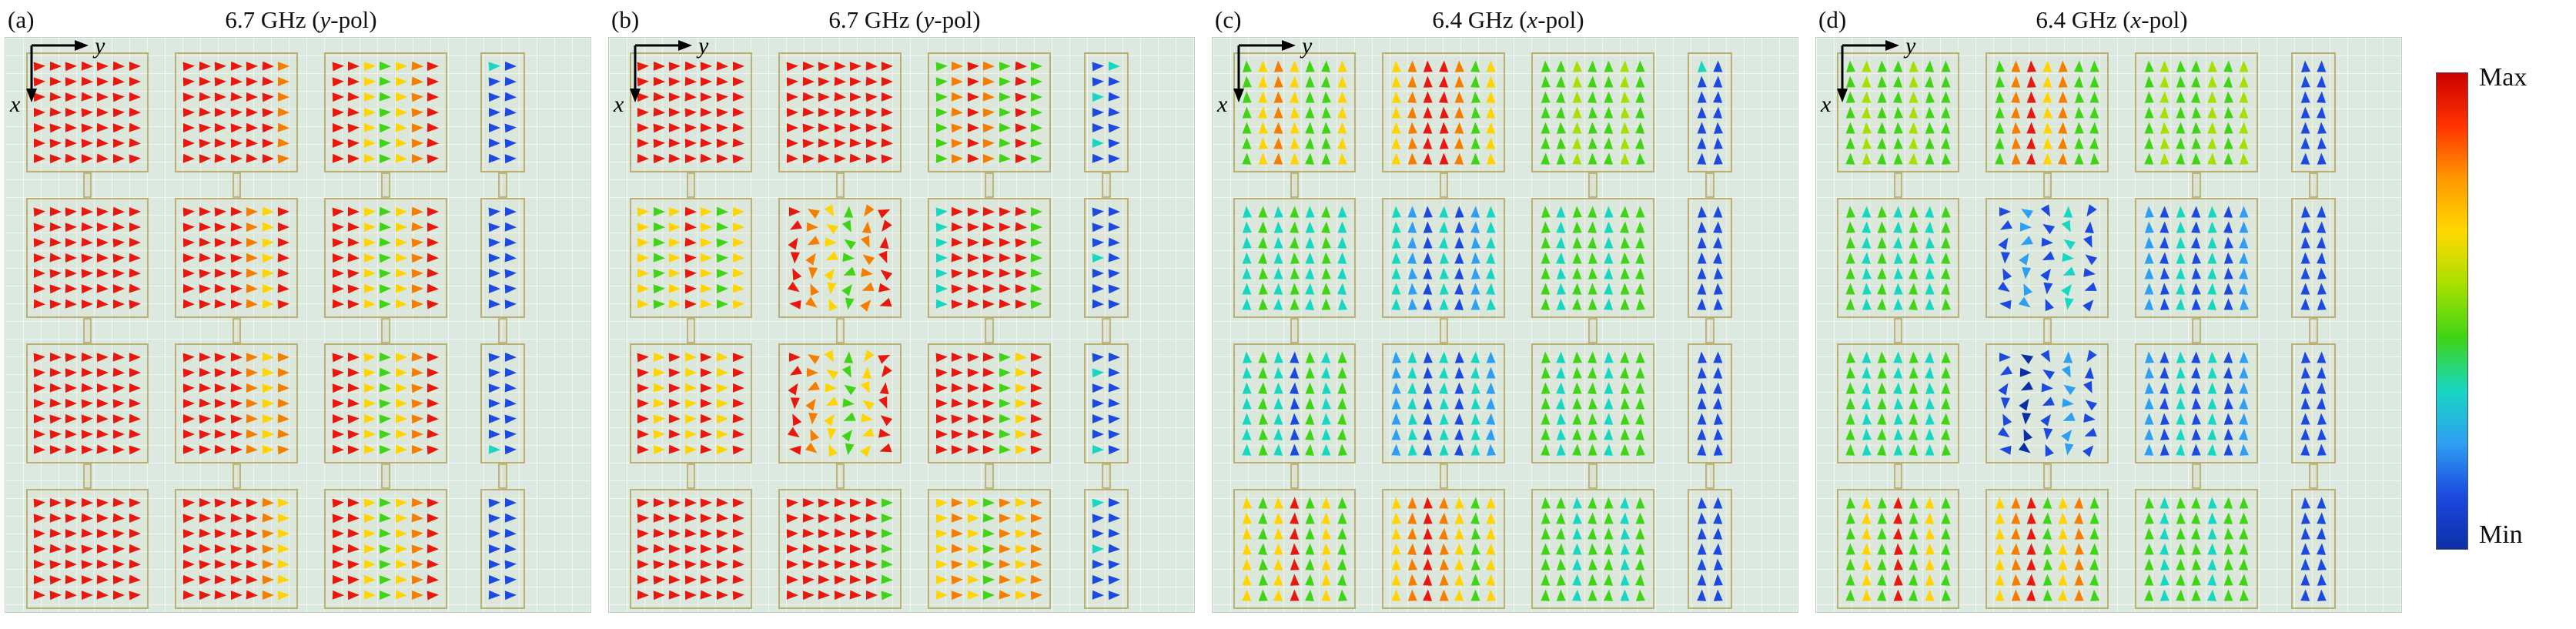  What do you see at coordinates (2501, 534) in the screenshot?
I see `colorbar-min-label: Min` at bounding box center [2501, 534].